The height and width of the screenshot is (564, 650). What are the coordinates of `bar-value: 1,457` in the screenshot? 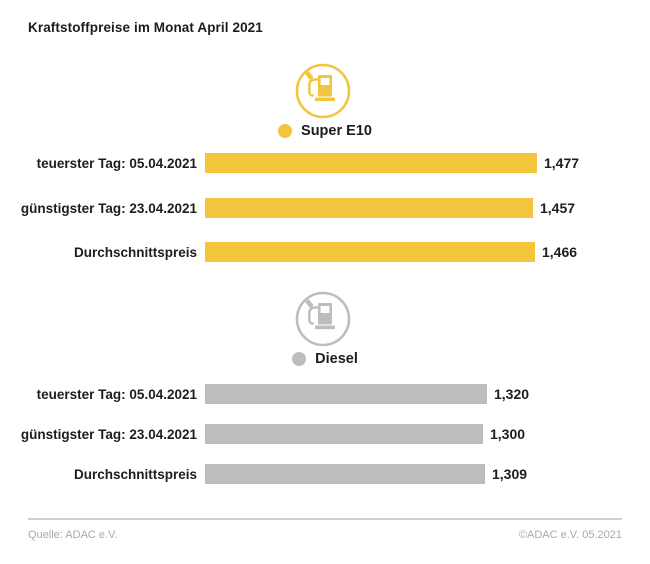 It's located at (558, 208).